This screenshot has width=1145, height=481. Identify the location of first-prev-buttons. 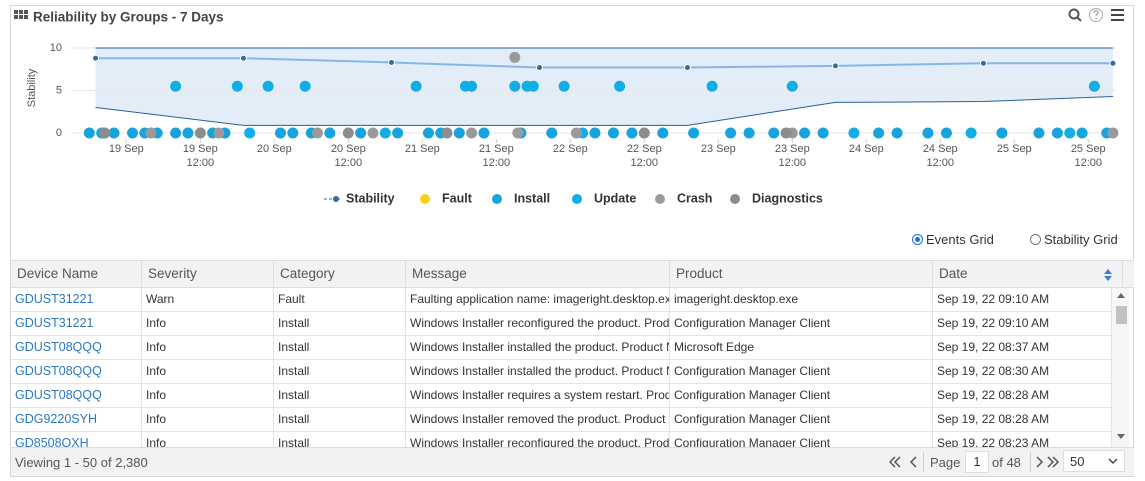
(907, 462).